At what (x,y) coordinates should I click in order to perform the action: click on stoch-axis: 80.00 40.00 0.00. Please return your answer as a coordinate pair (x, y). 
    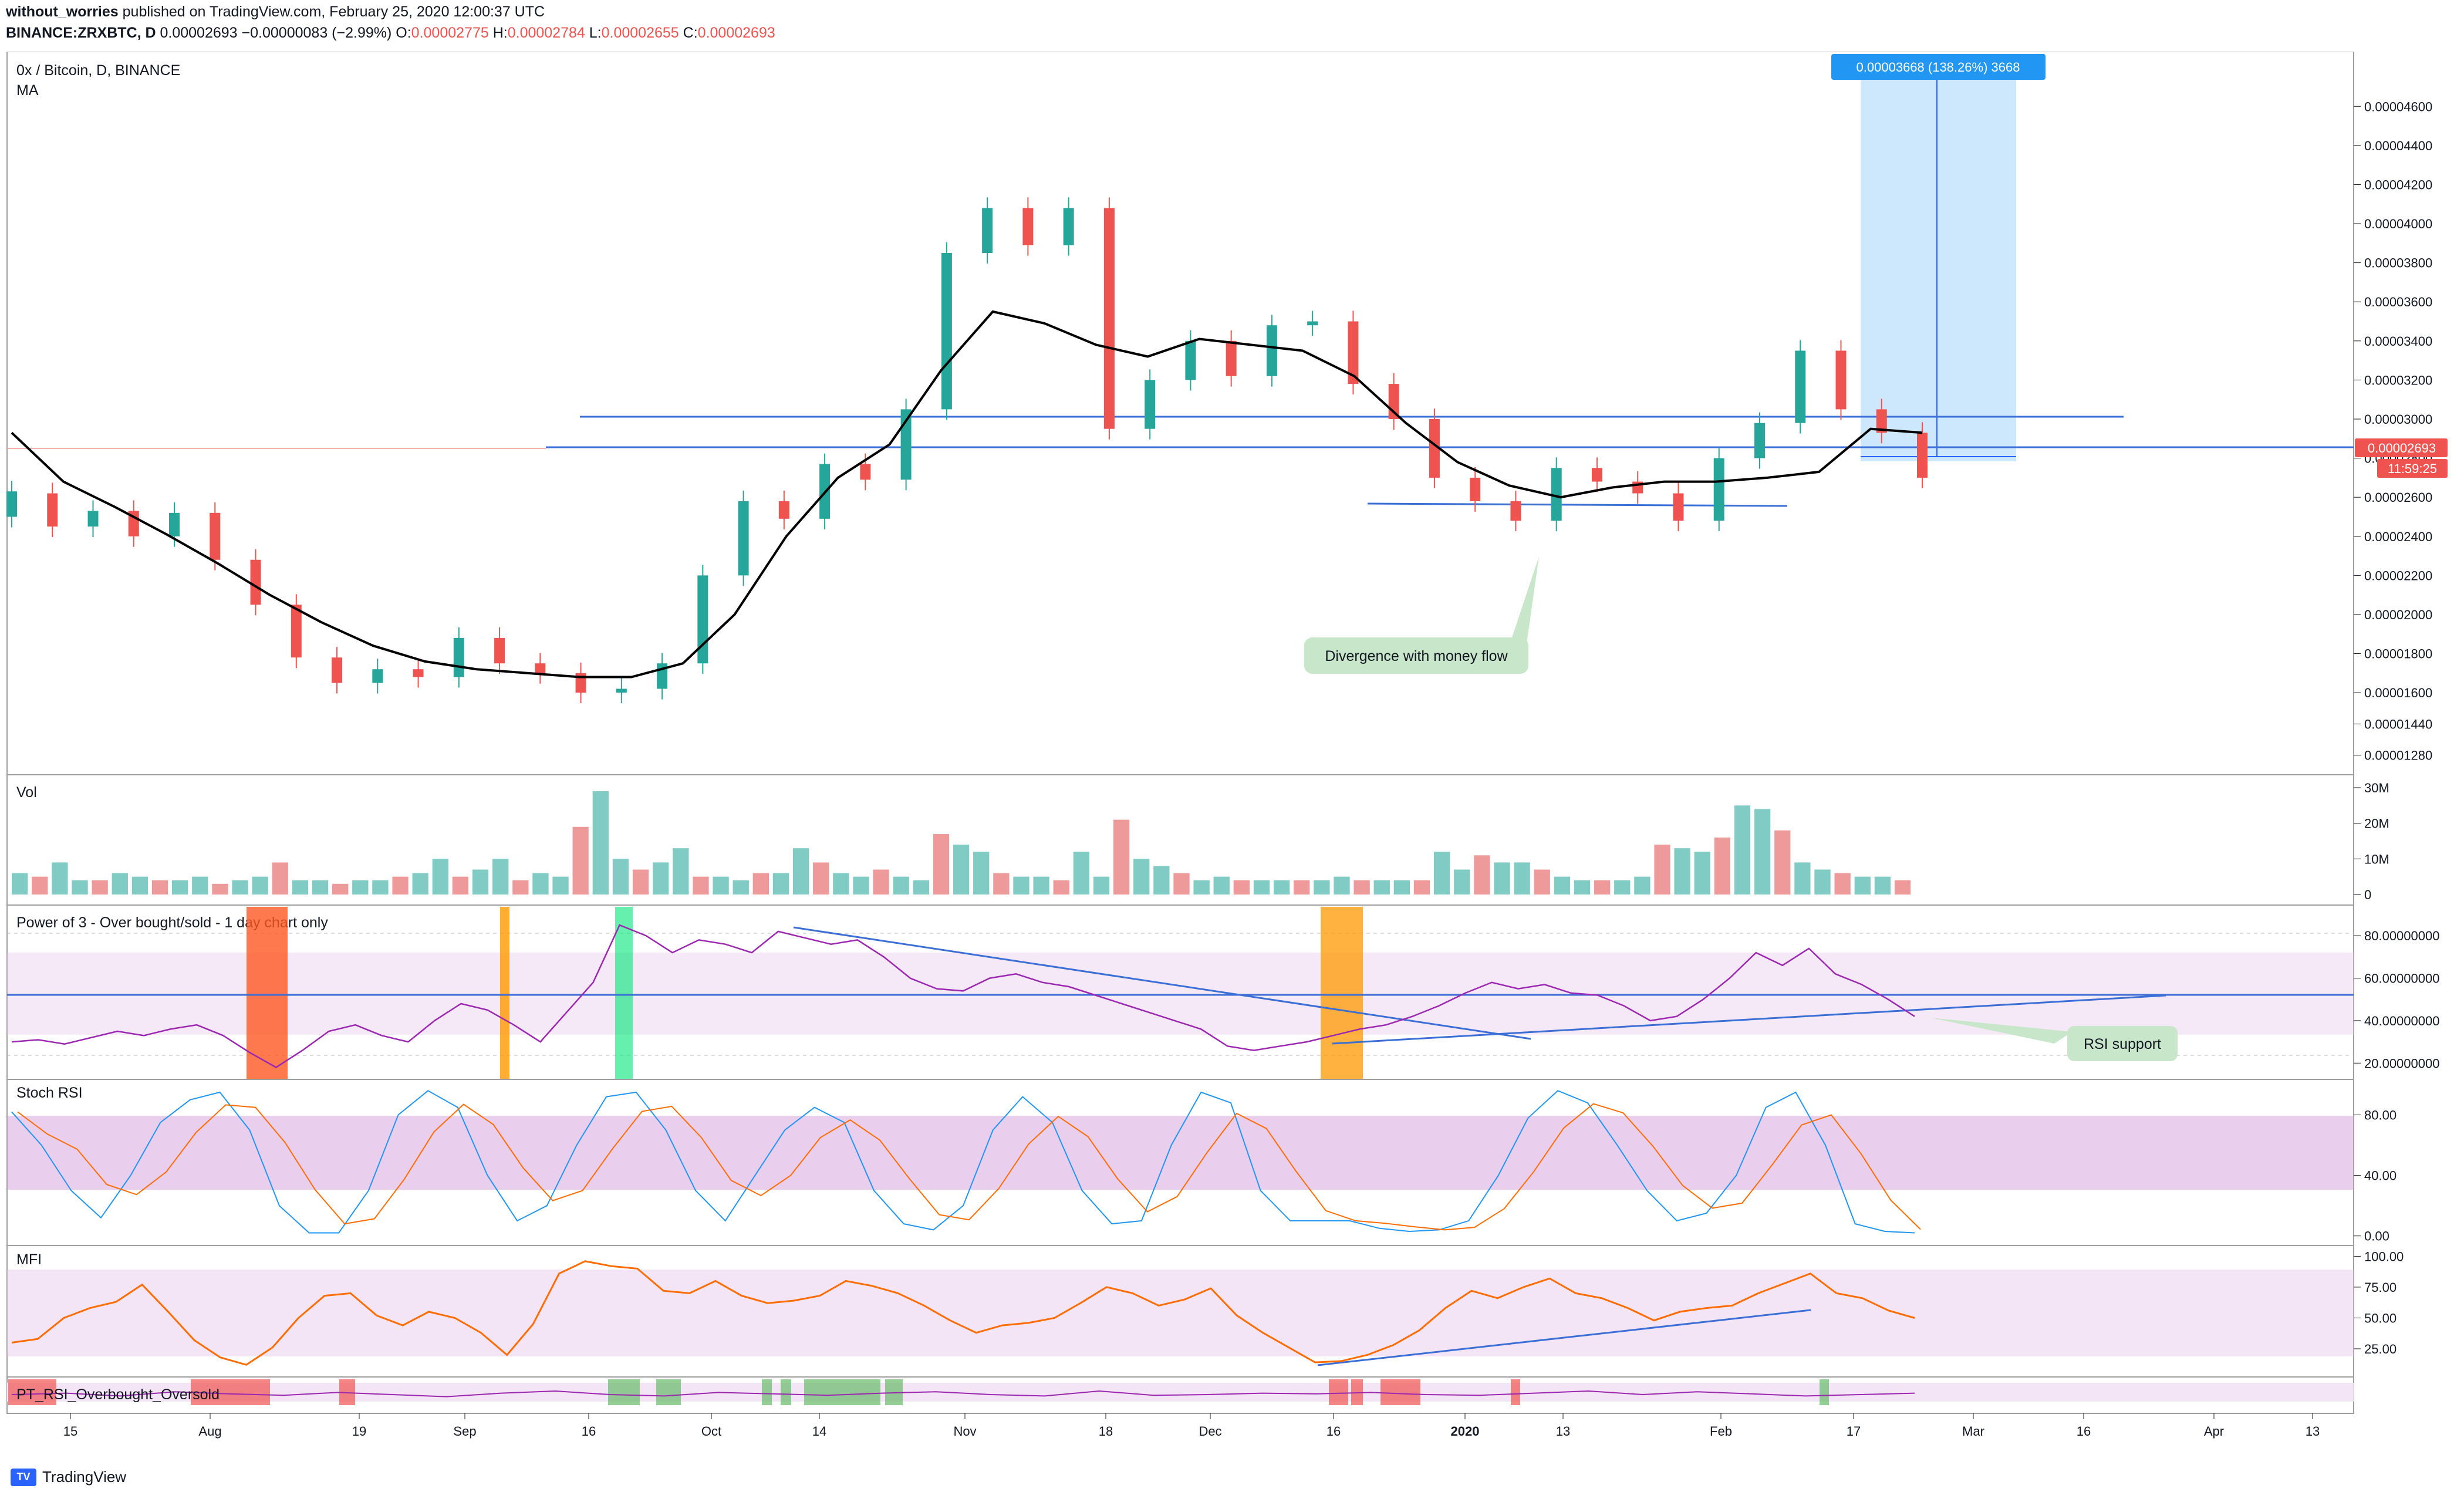
    Looking at the image, I should click on (2375, 1176).